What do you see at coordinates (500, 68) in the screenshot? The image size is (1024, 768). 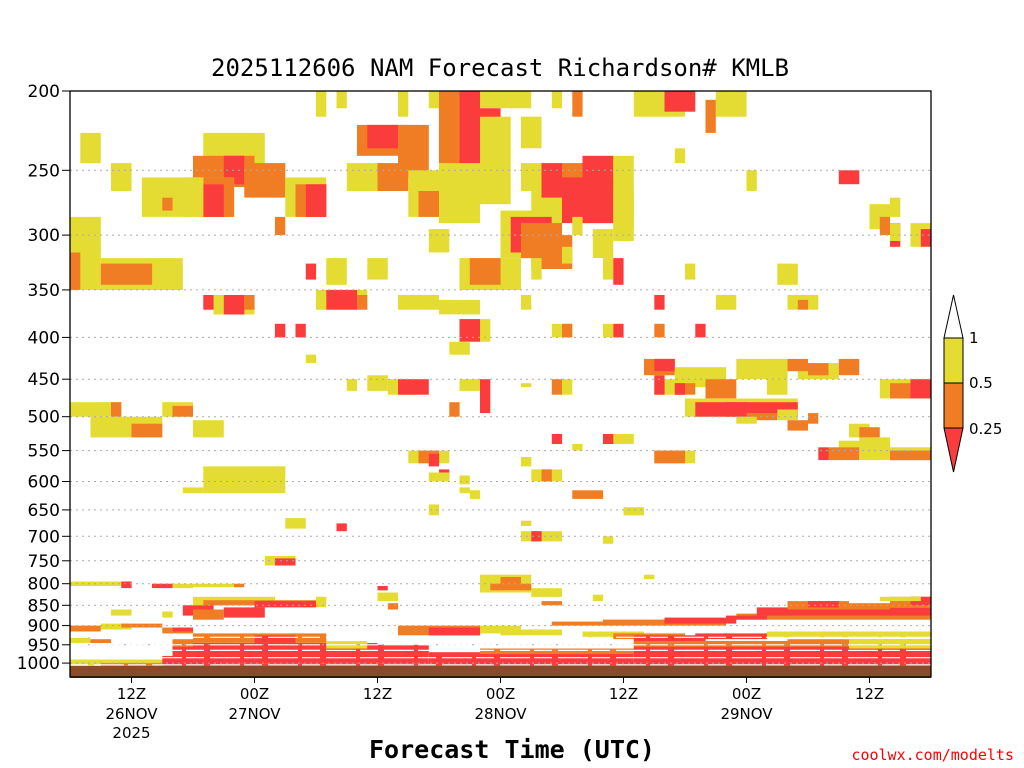 I see `chart-title: 2025112606 NAM Forecast Richardson# KMLB` at bounding box center [500, 68].